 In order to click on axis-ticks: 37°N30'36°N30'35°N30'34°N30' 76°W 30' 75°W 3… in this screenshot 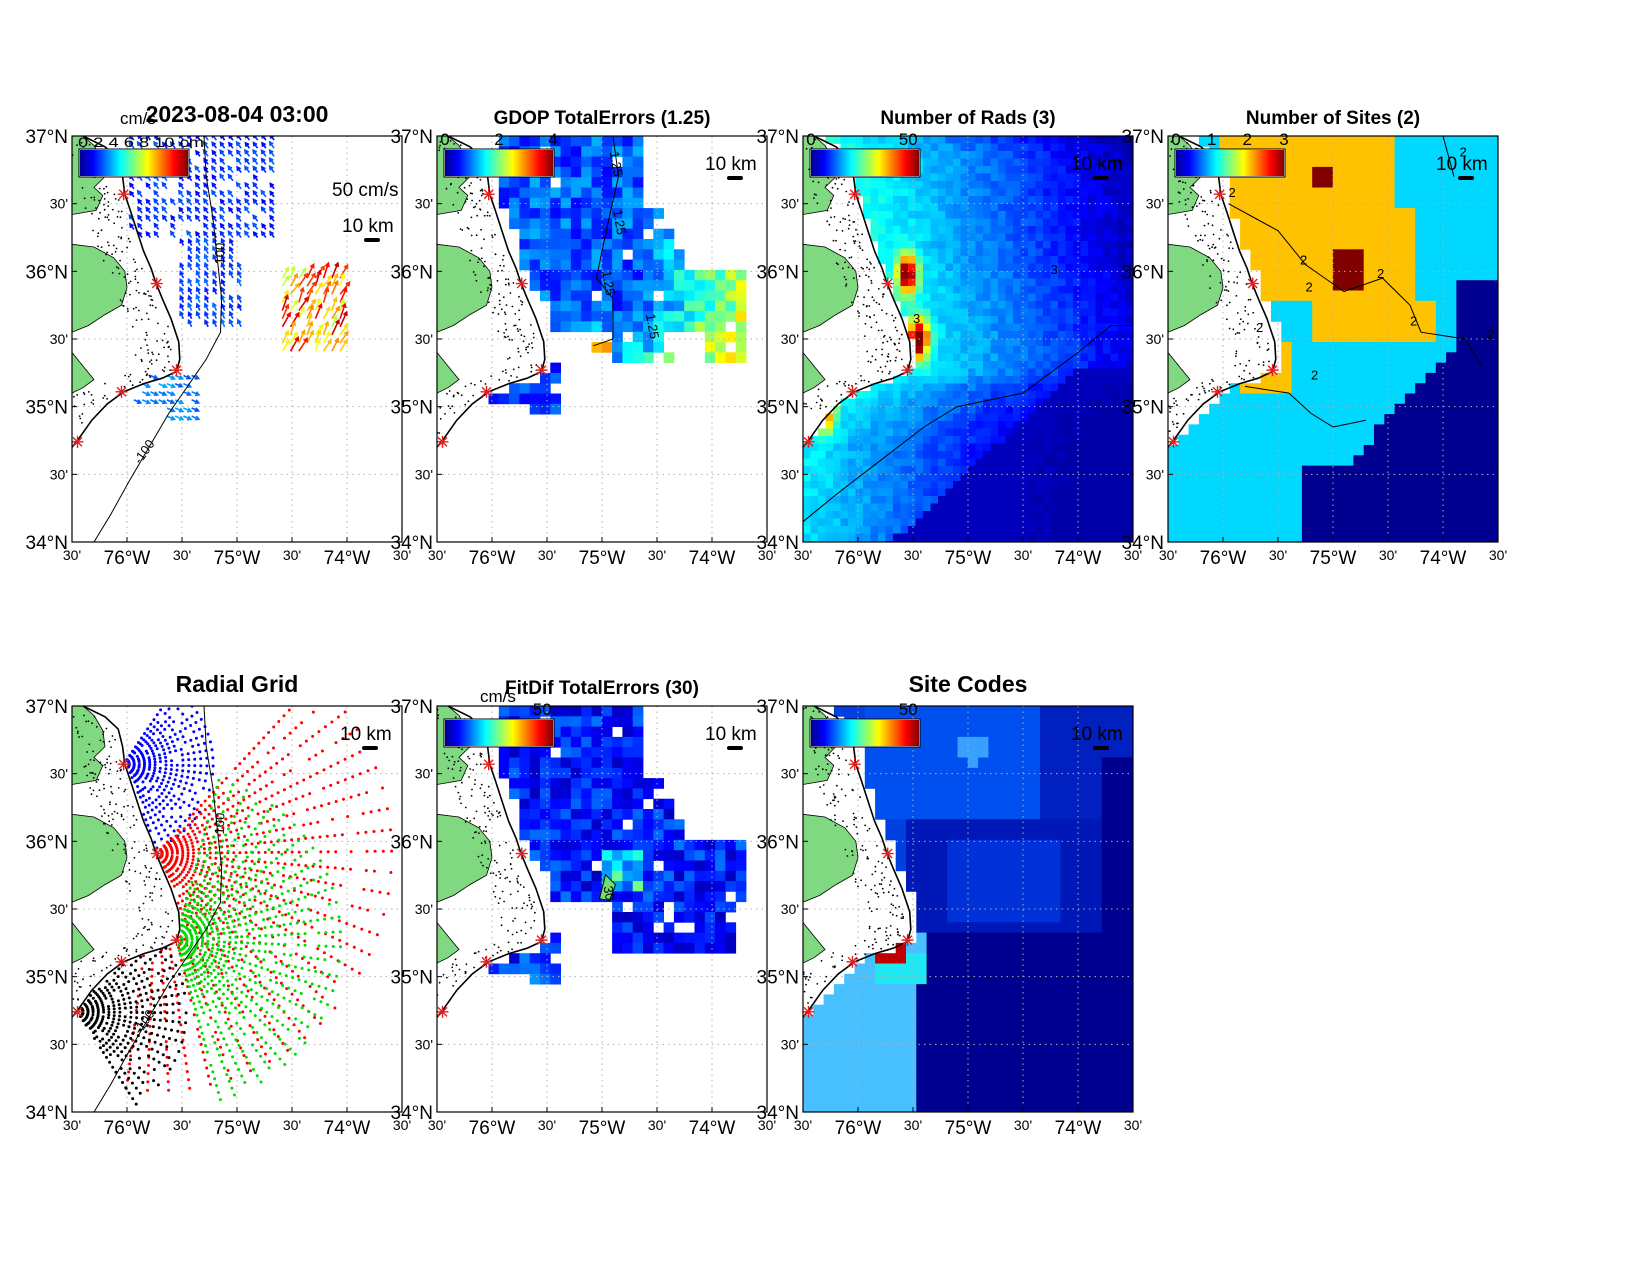, I will do `click(950, 348)`.